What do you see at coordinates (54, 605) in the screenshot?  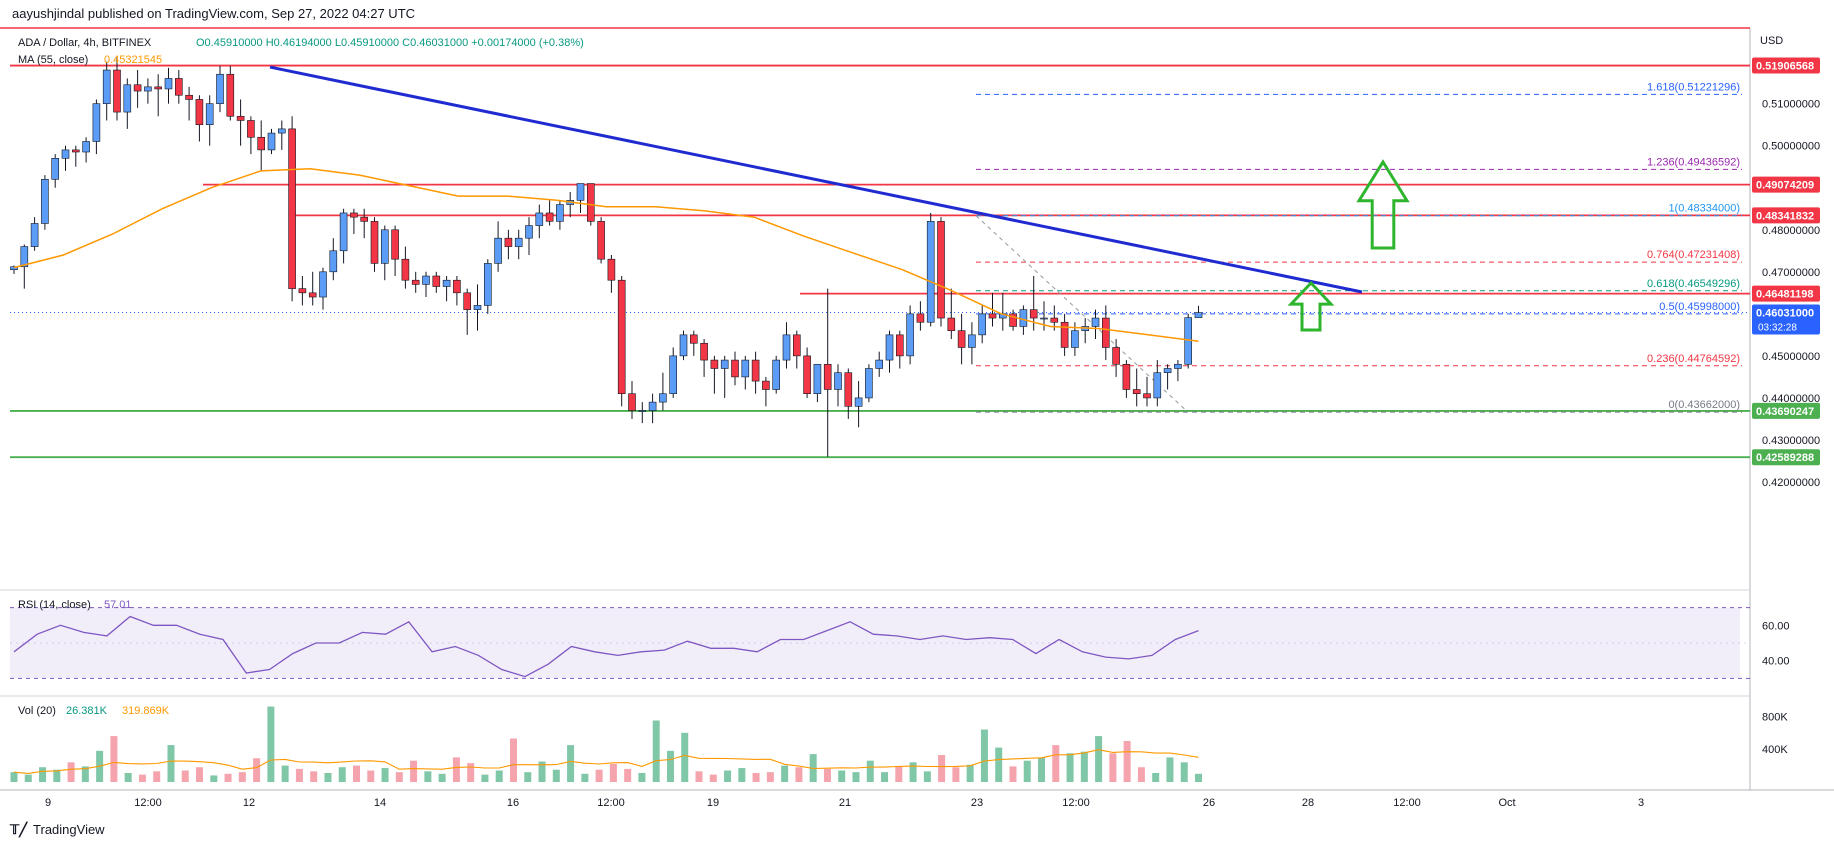 I see `rsi-label: RSI (14, close)` at bounding box center [54, 605].